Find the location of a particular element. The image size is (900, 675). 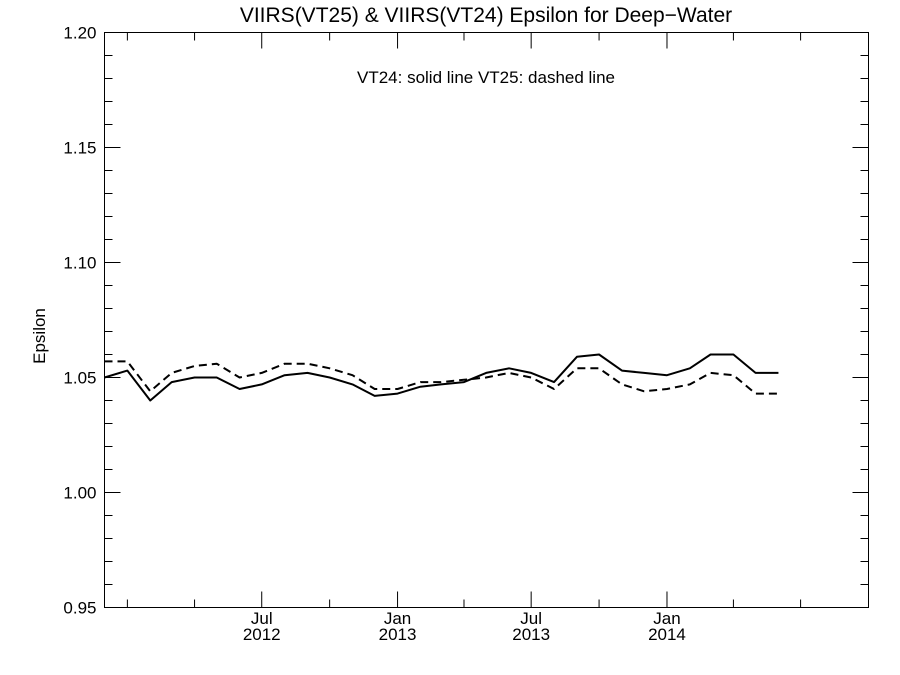

series-line-vt25 is located at coordinates (441, 377).